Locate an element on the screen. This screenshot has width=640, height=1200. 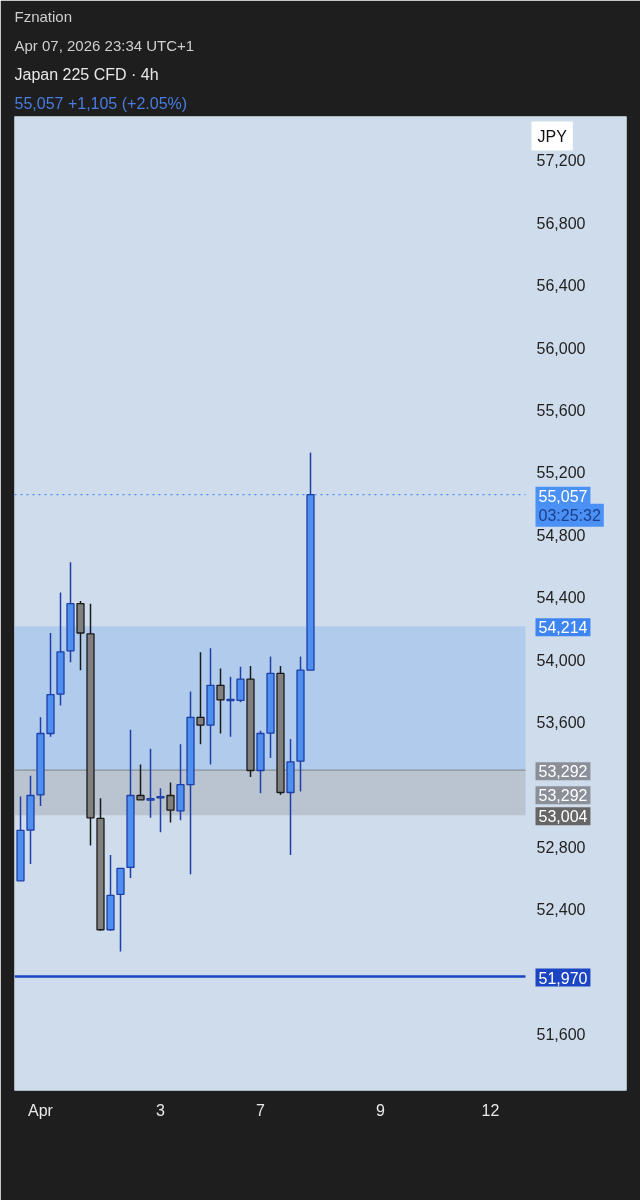
y-tick-label: 52,400 is located at coordinates (561, 910).